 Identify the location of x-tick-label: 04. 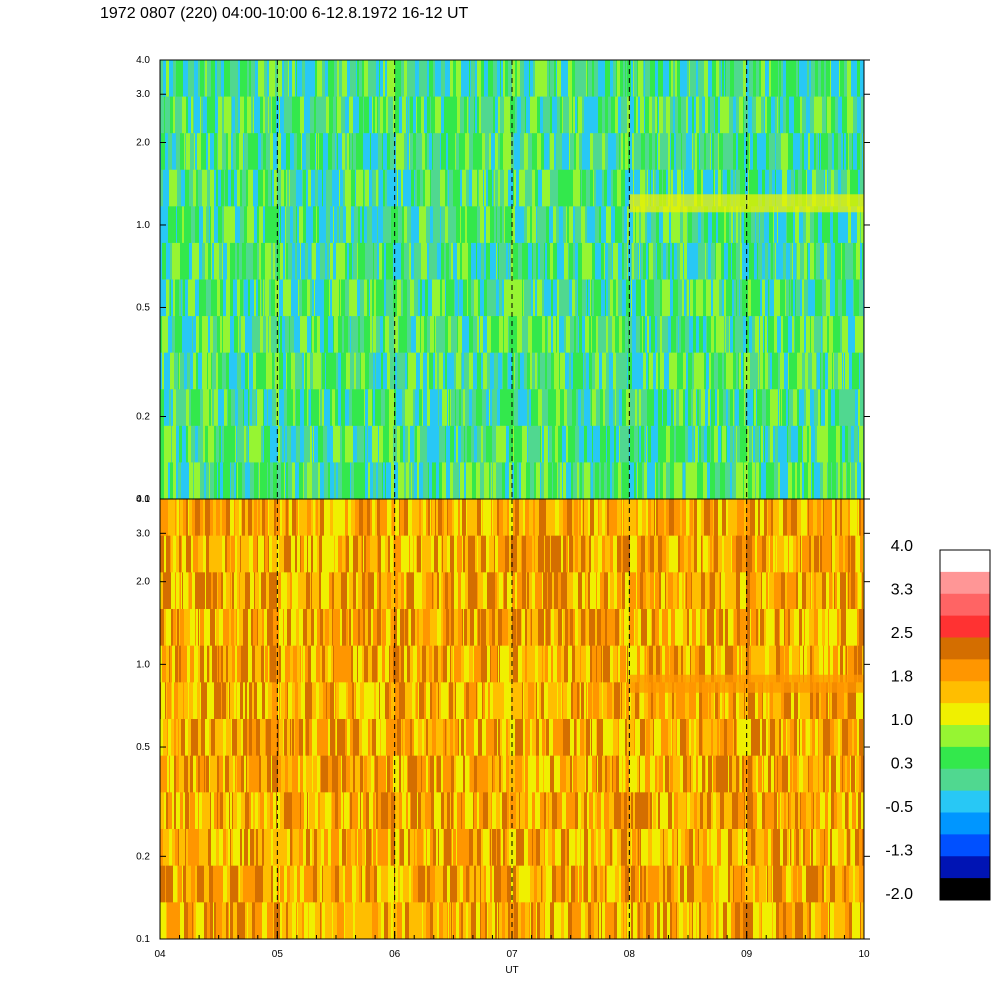
(160, 954).